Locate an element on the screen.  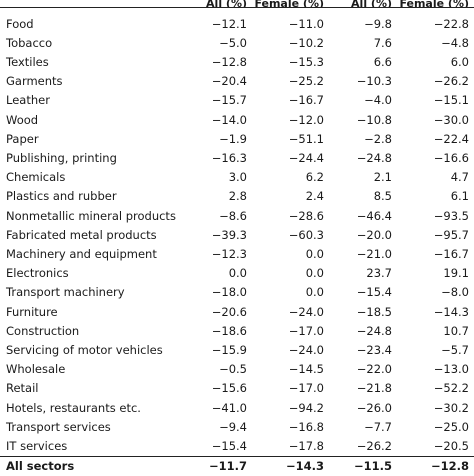
all-2-cell: −24.8 is located at coordinates (363, 158).